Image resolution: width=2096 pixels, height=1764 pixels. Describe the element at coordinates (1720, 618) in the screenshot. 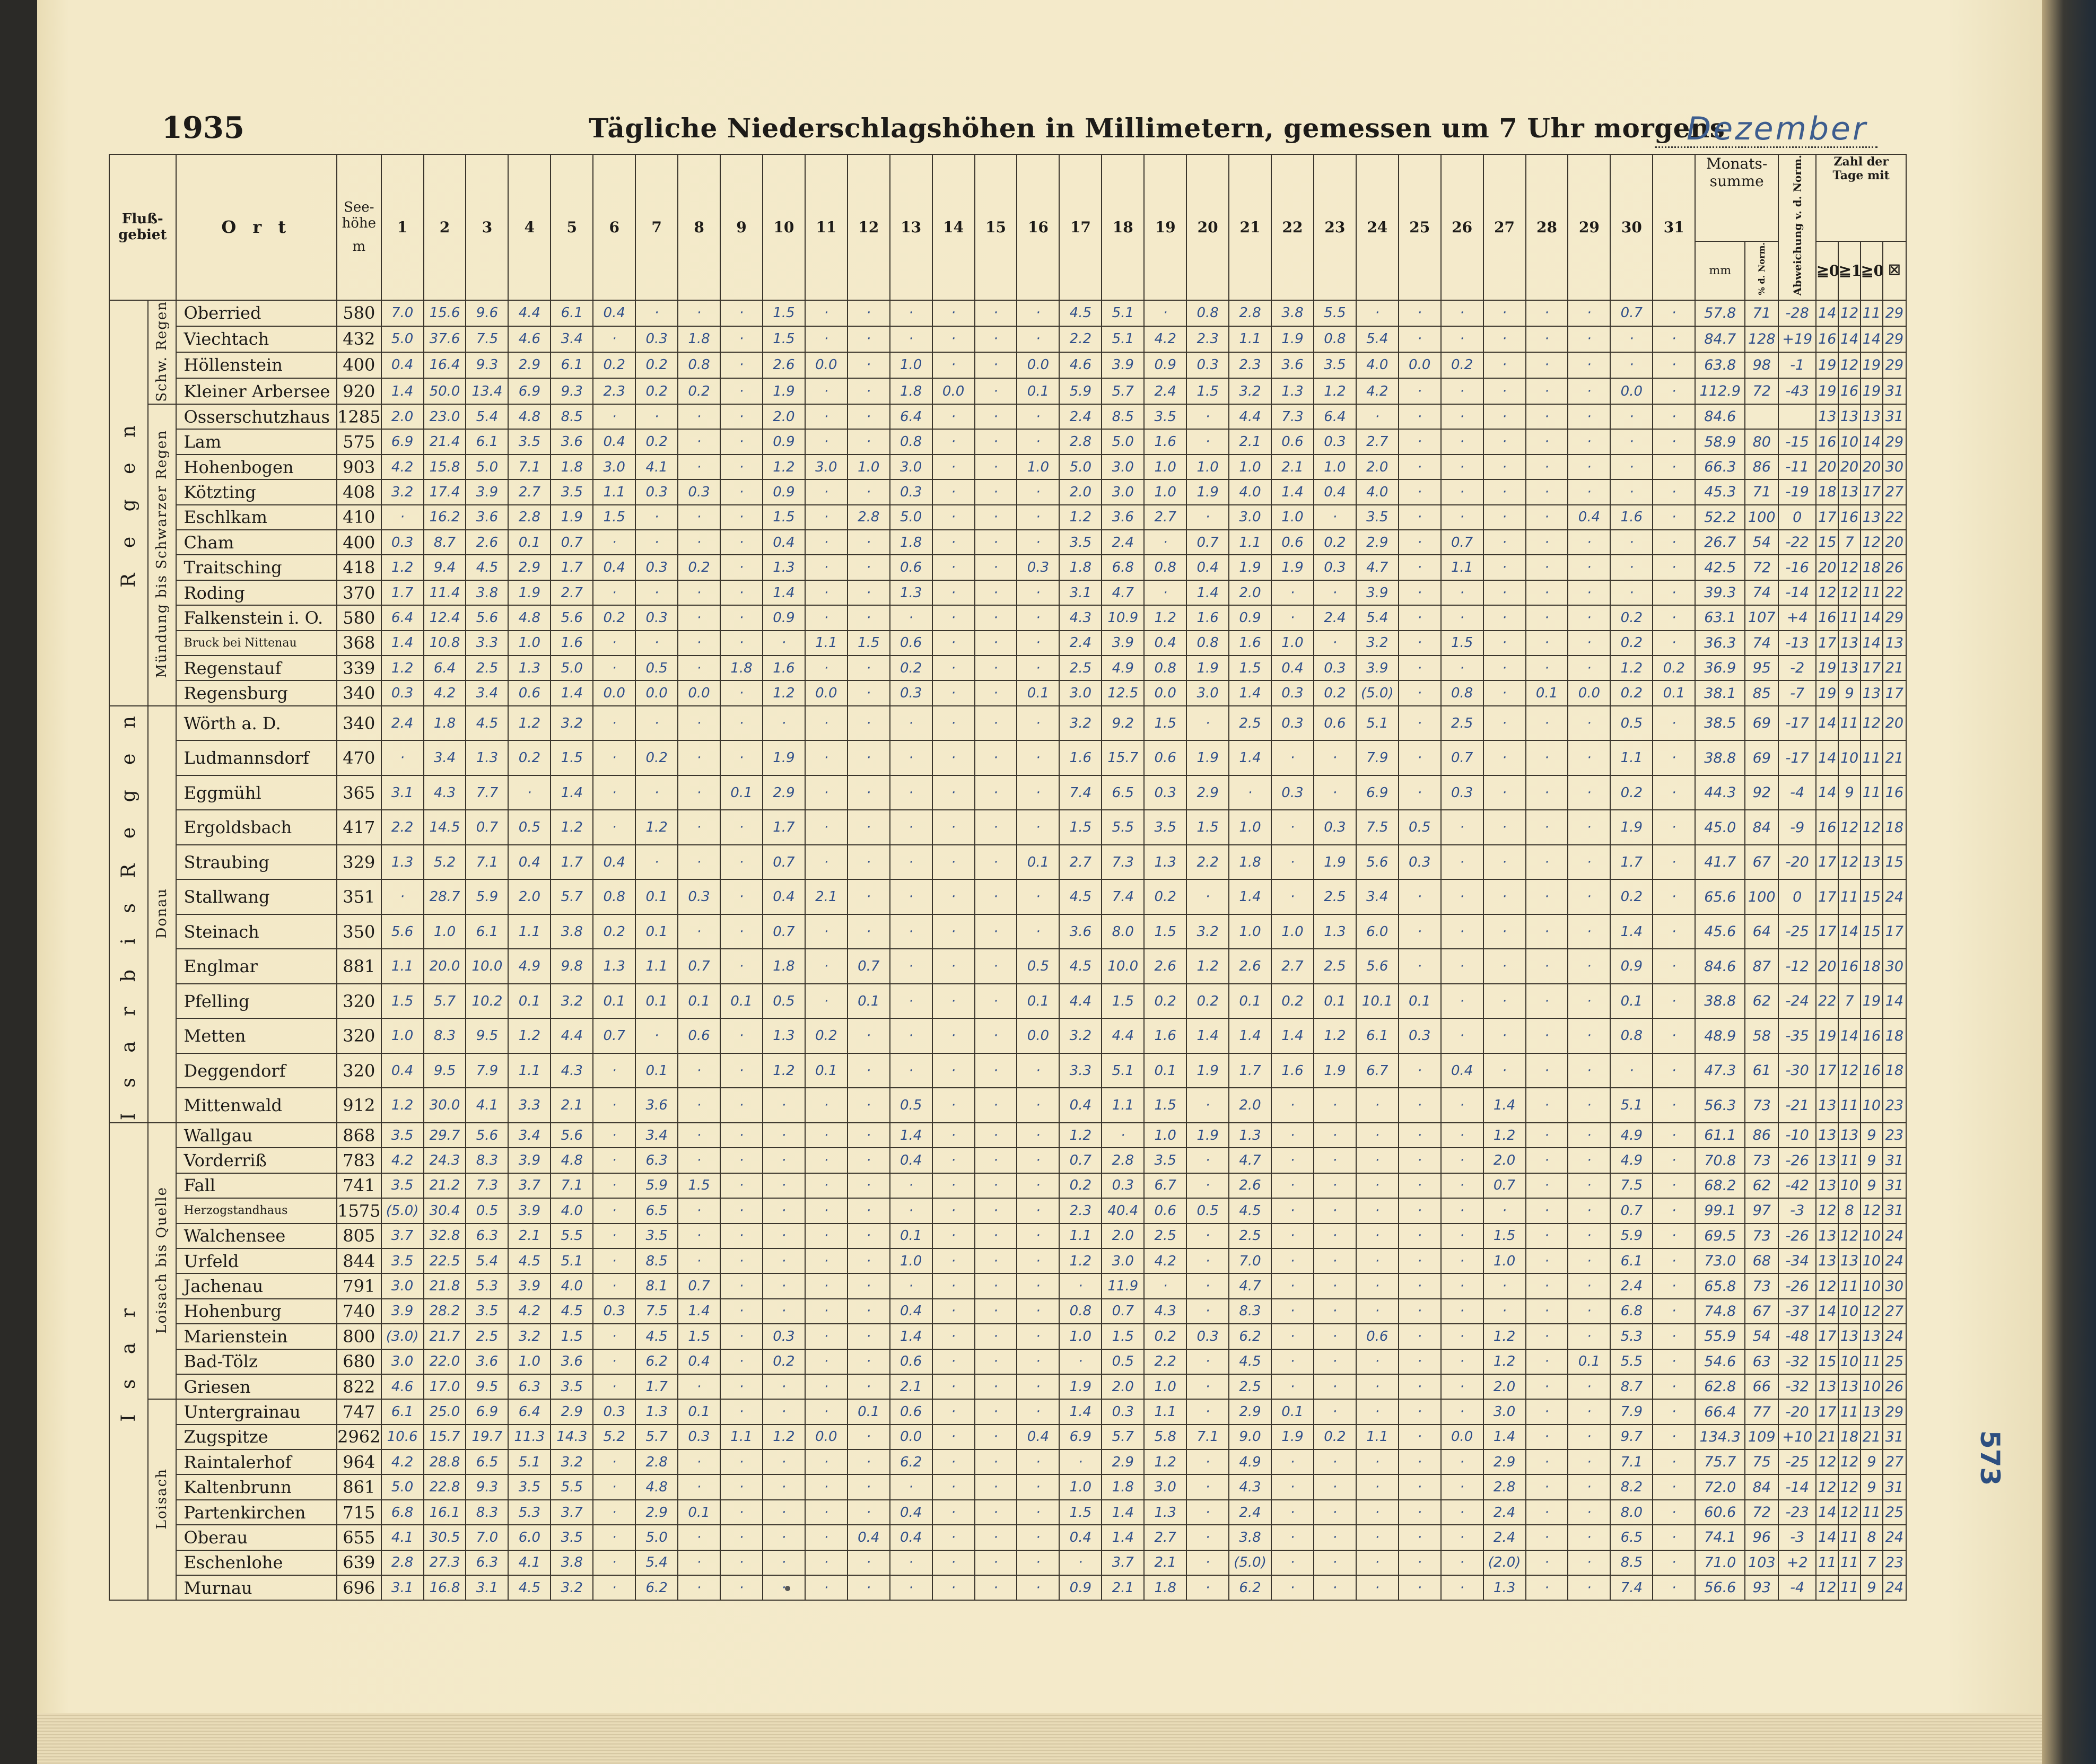

I see `summary-mm: 63.1` at that location.